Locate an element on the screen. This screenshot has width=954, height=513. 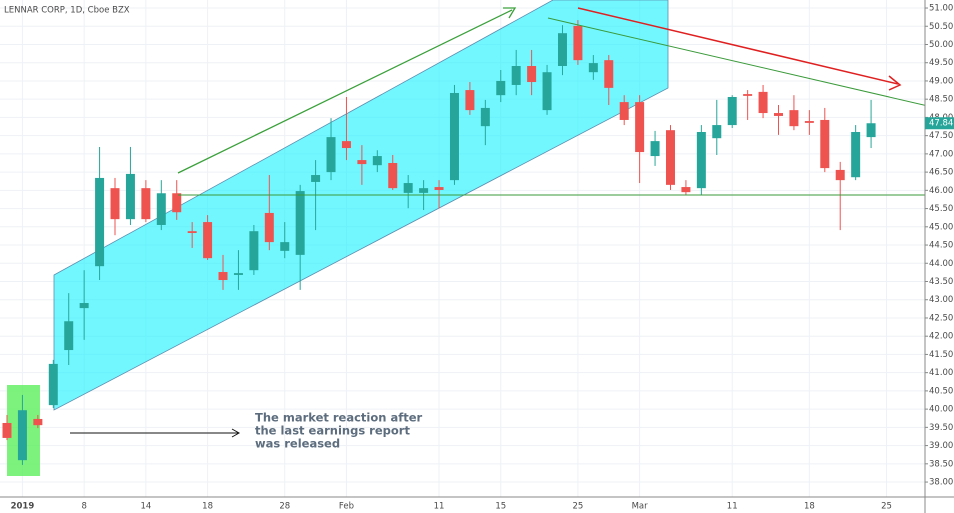
y-tick-label: 49.00 is located at coordinates (941, 81).